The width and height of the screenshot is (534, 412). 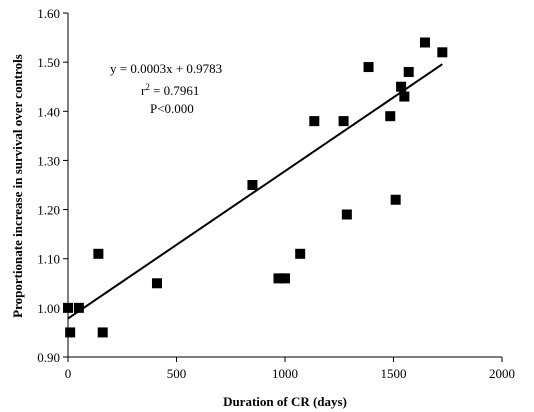 What do you see at coordinates (285, 401) in the screenshot?
I see `x-axis-title: Duration of CR (days)` at bounding box center [285, 401].